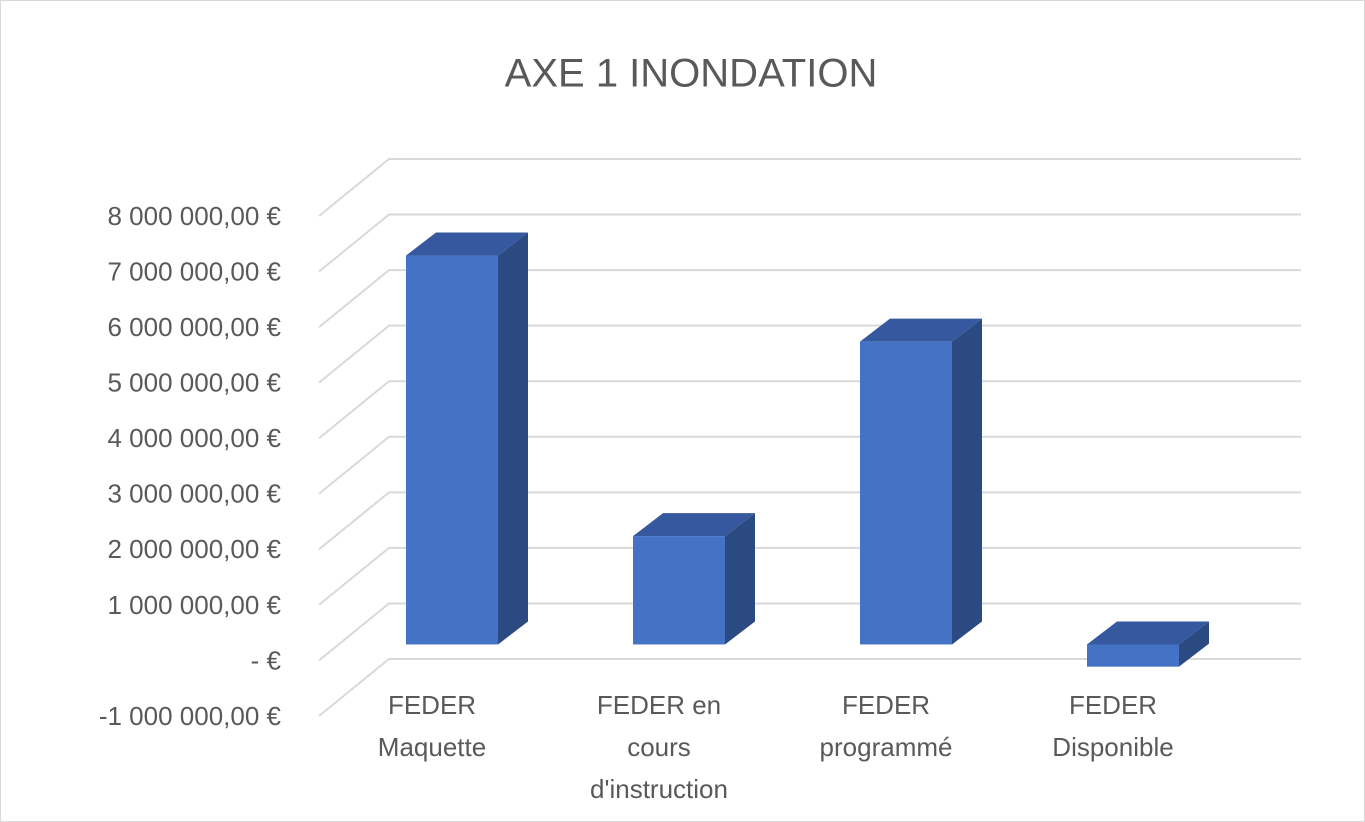  What do you see at coordinates (266, 660) in the screenshot?
I see `y-tick-label: - €` at bounding box center [266, 660].